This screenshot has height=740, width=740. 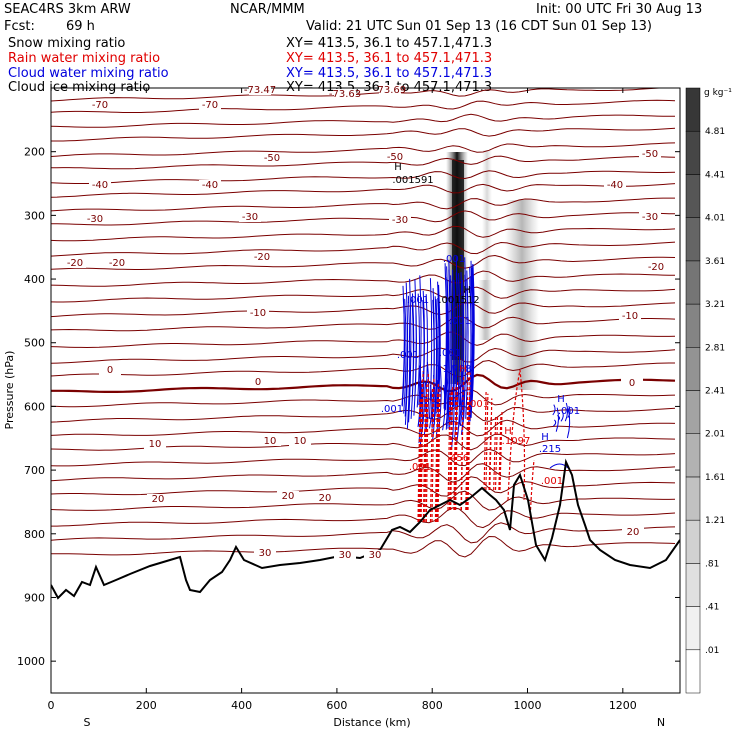 I want to click on isotherm-label: -73.69, so click(x=390, y=90).